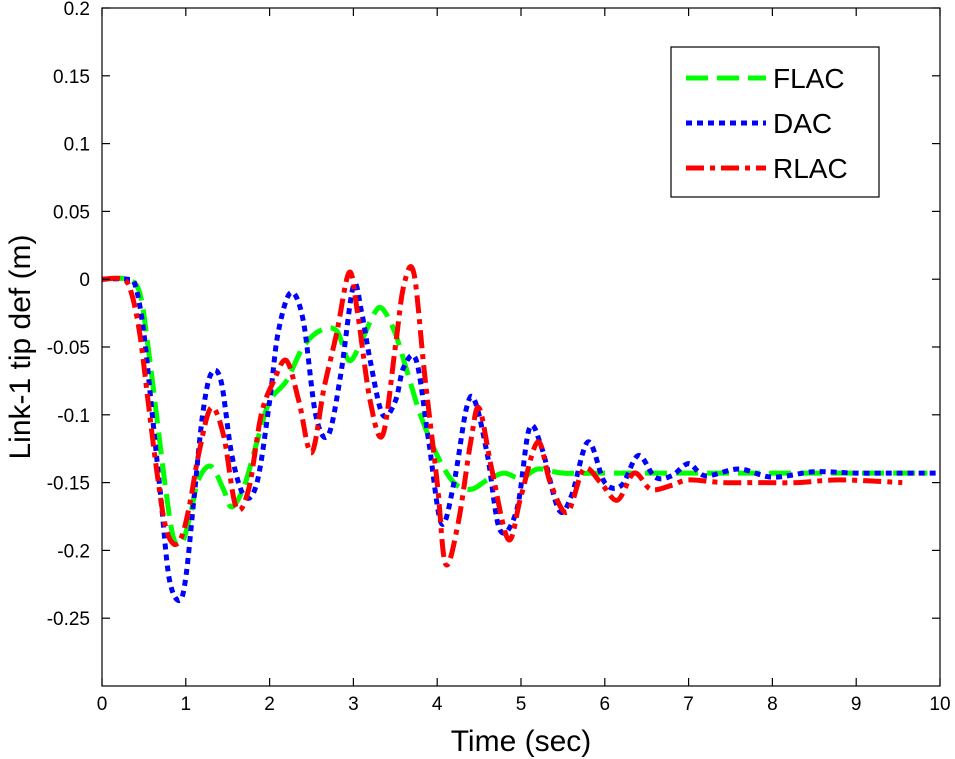 The height and width of the screenshot is (759, 955). I want to click on y-tick-label: 0.05, so click(71, 212).